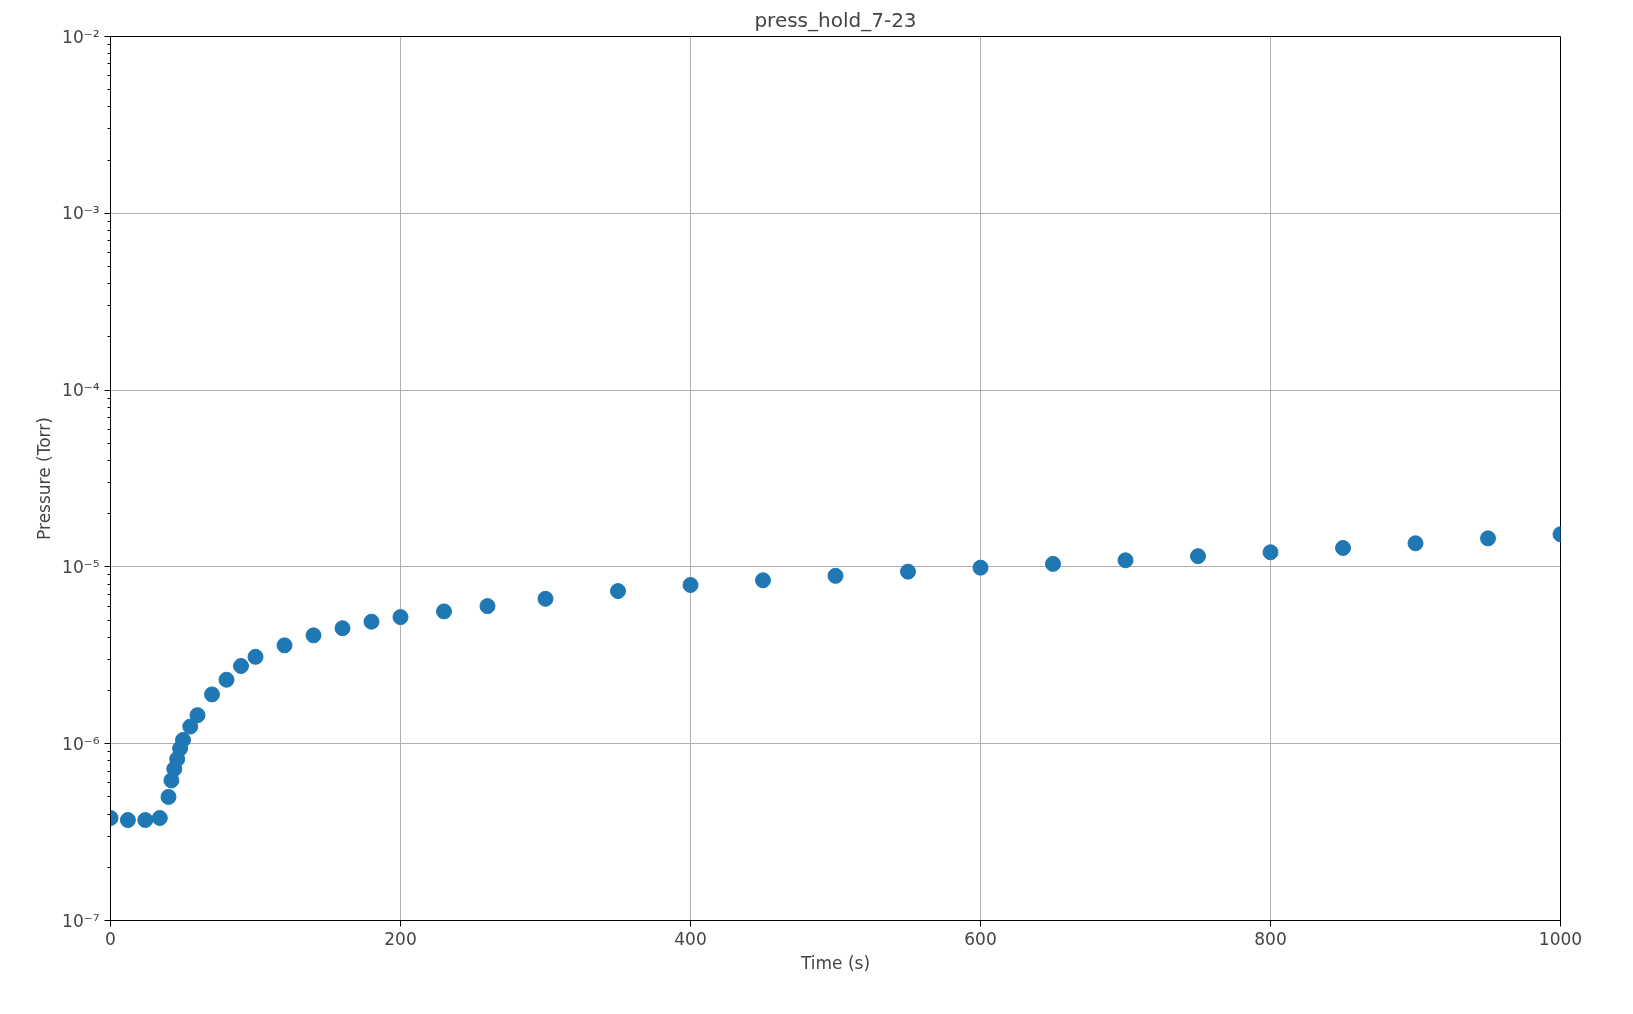  I want to click on y-tick-label: 10⁻³, so click(81, 213).